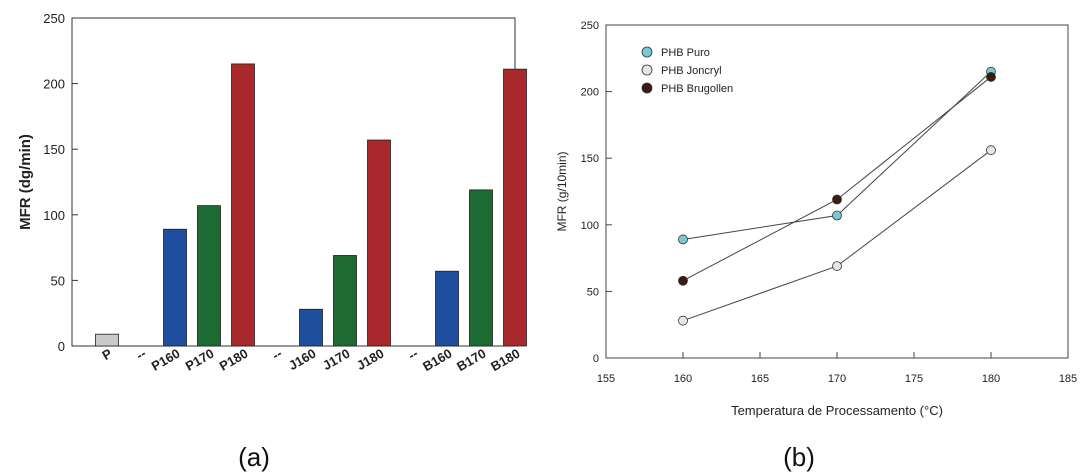 The width and height of the screenshot is (1082, 473). I want to click on chart-b-legend-label: PHB Brugollen, so click(697, 89).